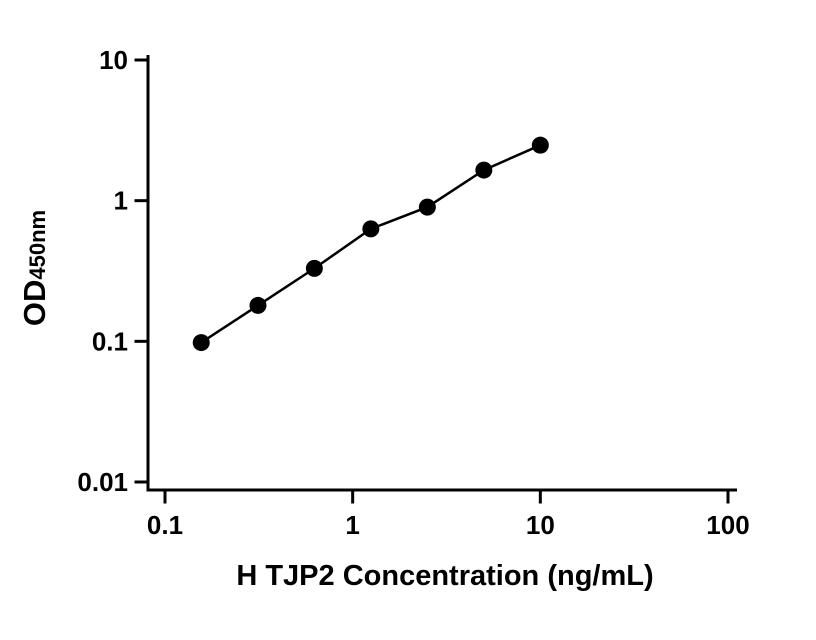  Describe the element at coordinates (165, 525) in the screenshot. I see `x-tick-label: 0.1` at that location.